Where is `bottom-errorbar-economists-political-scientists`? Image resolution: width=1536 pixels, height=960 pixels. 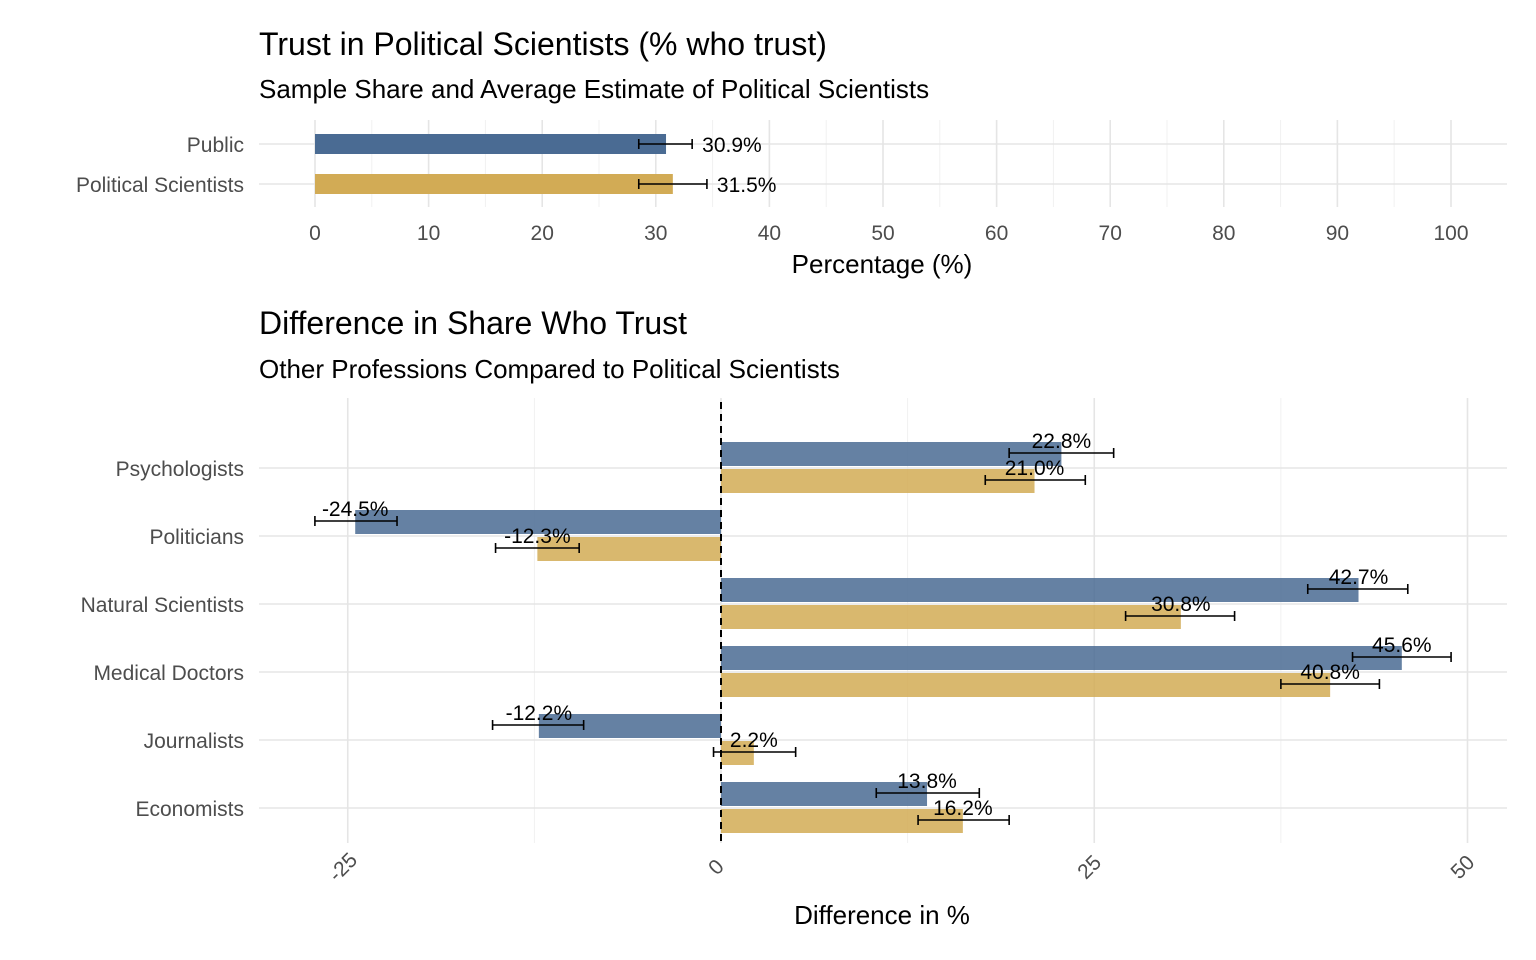 bottom-errorbar-economists-political-scientists is located at coordinates (963, 820).